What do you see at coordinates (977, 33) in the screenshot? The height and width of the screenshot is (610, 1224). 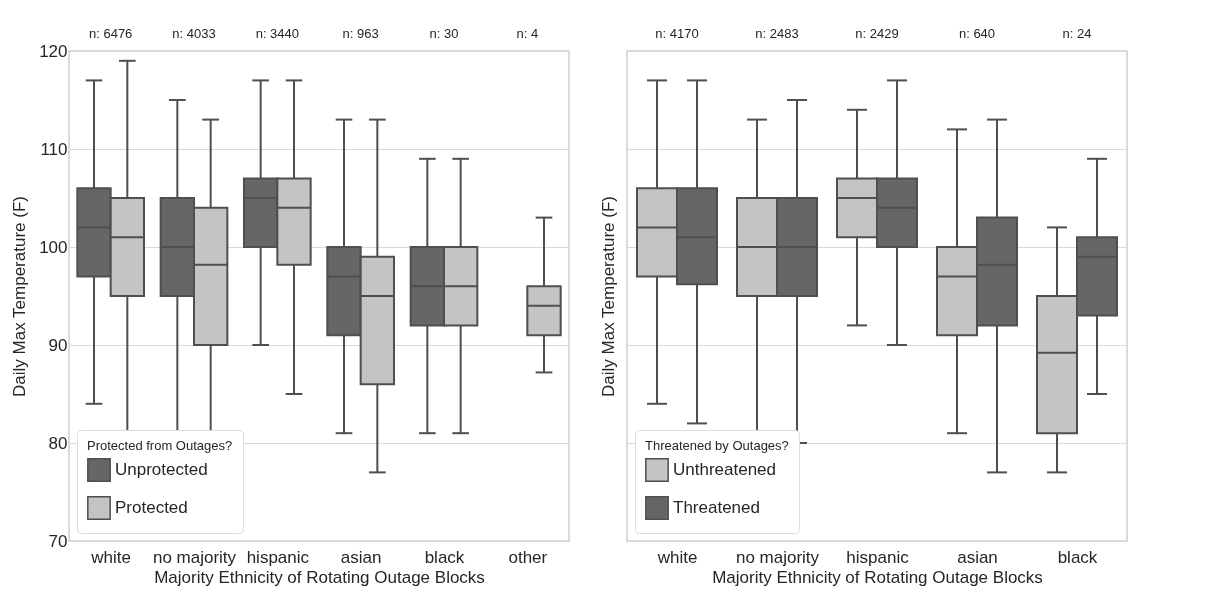 I see `text: n: 640` at bounding box center [977, 33].